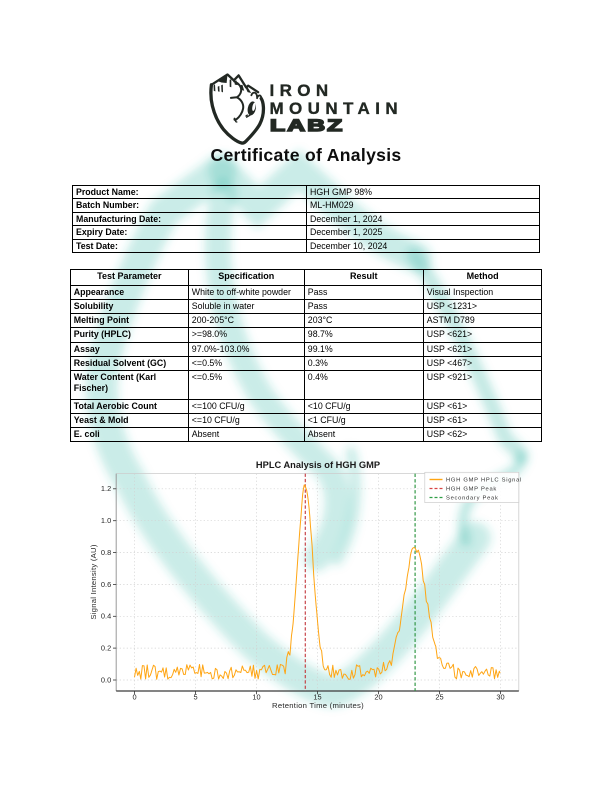 The image size is (612, 792). Describe the element at coordinates (318, 705) in the screenshot. I see `svg-text: Retention Time (minutes)` at that location.